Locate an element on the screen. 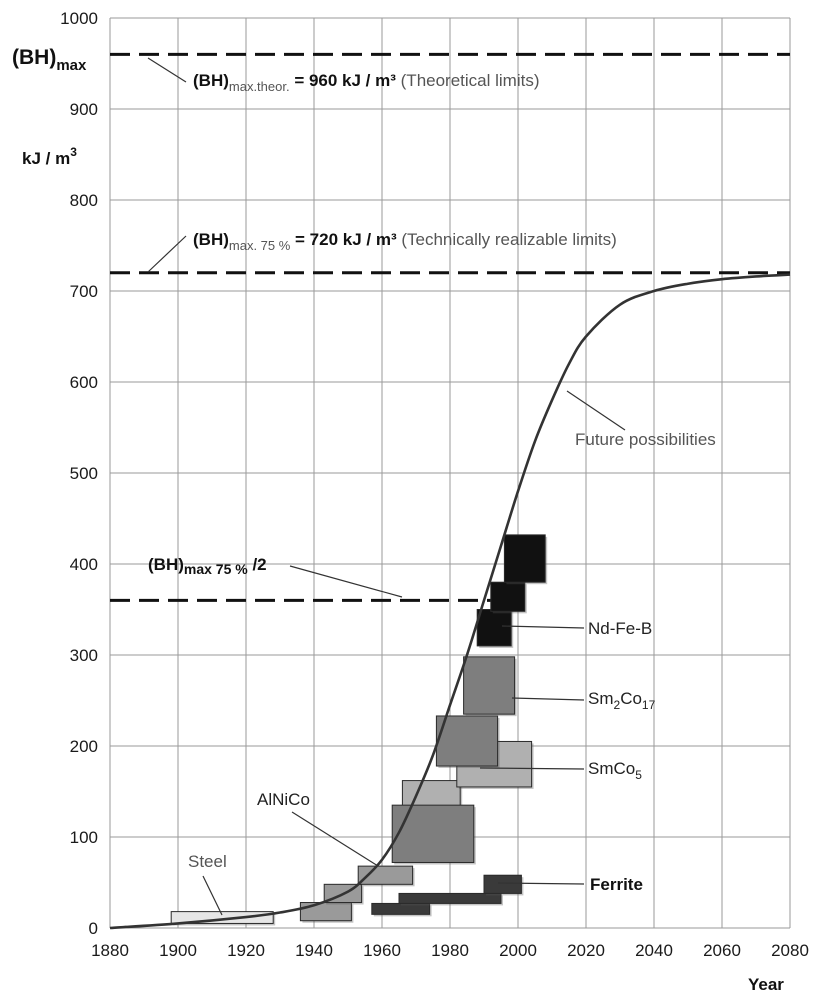 The width and height of the screenshot is (814, 997). y-tick-label: 600 is located at coordinates (84, 382).